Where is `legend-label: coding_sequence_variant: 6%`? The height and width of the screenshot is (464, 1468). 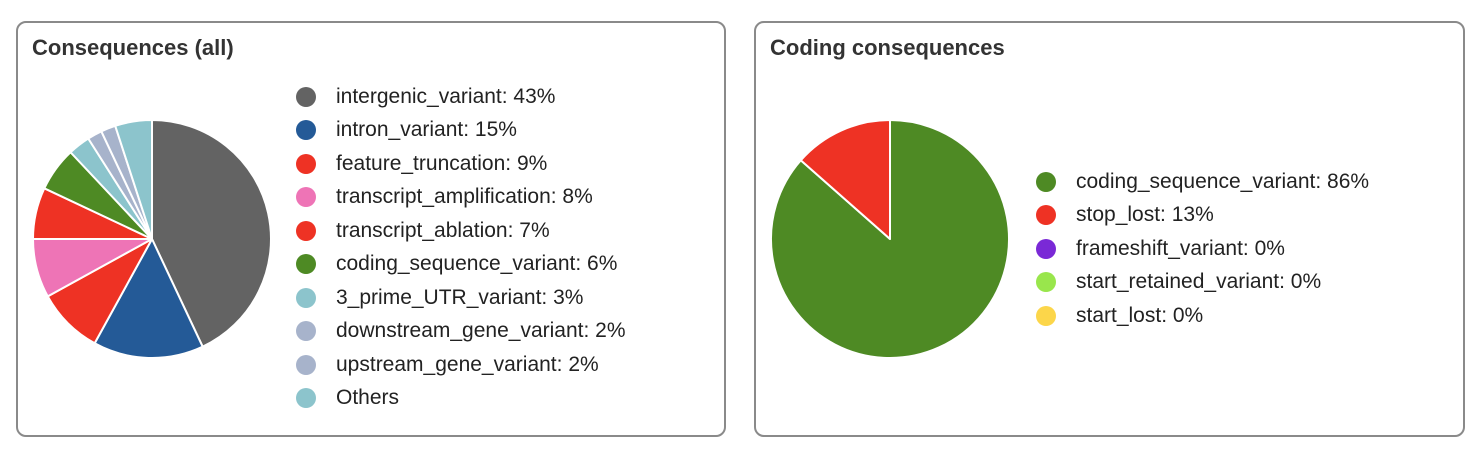
legend-label: coding_sequence_variant: 6% is located at coordinates (477, 264).